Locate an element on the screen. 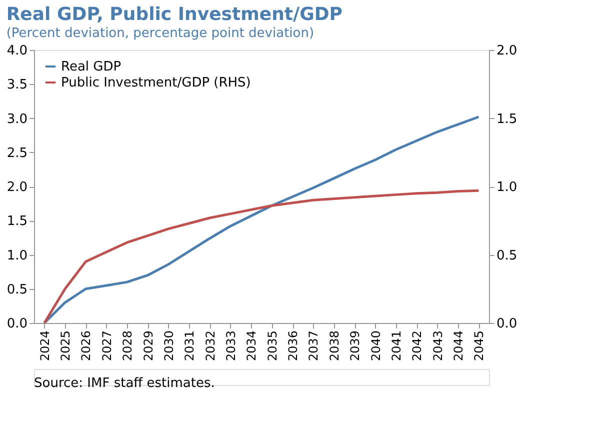  y2-tick-label: 0.0 is located at coordinates (507, 324).